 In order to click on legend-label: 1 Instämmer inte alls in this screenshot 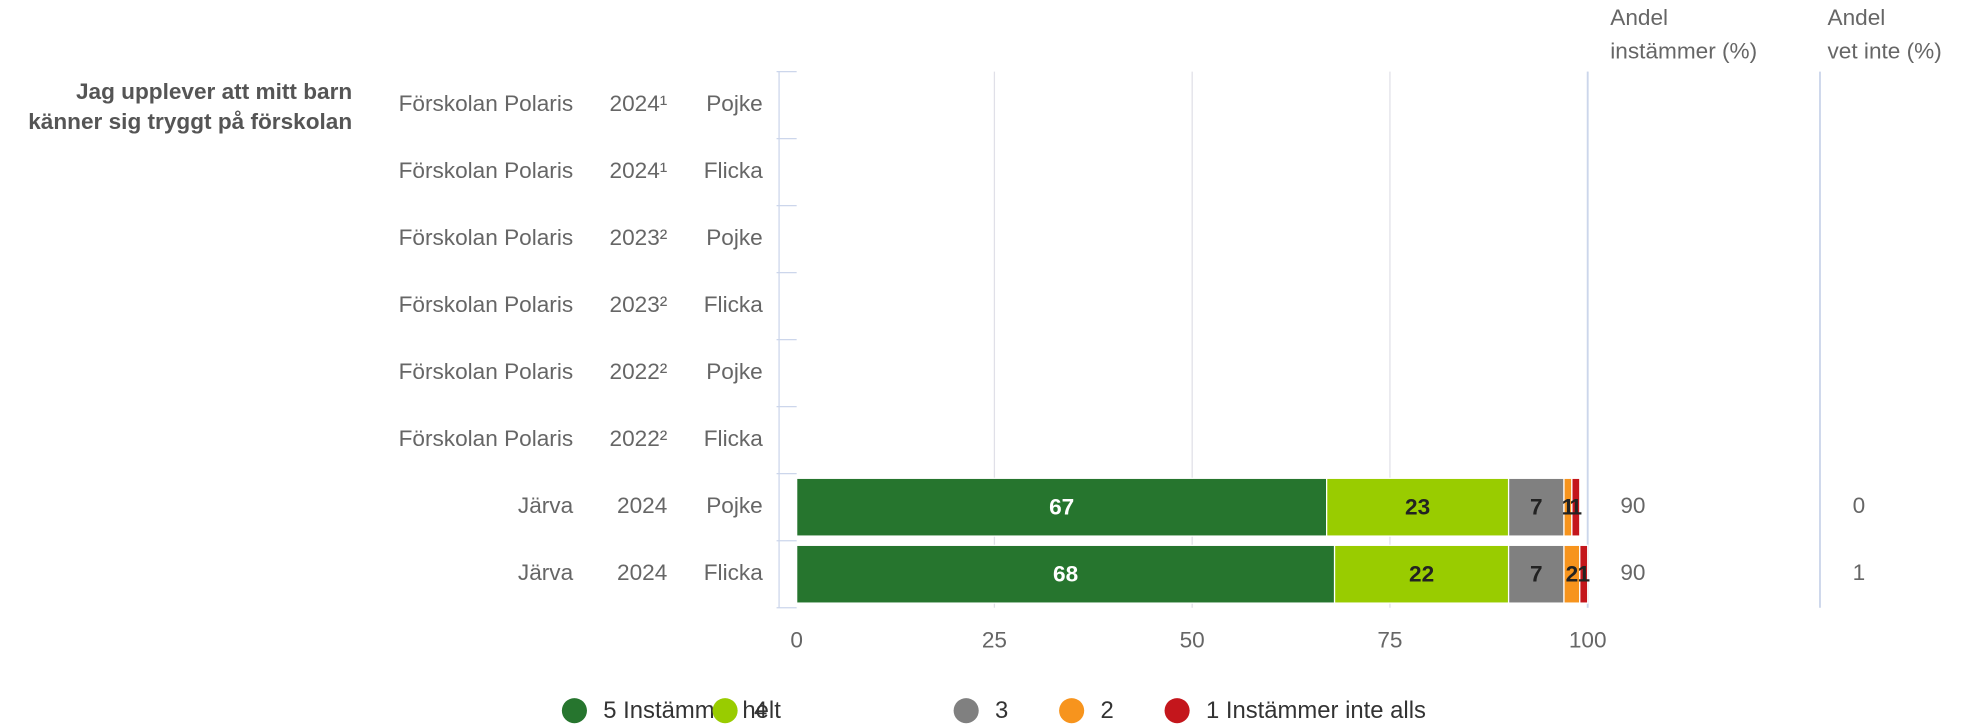, I will do `click(1316, 710)`.